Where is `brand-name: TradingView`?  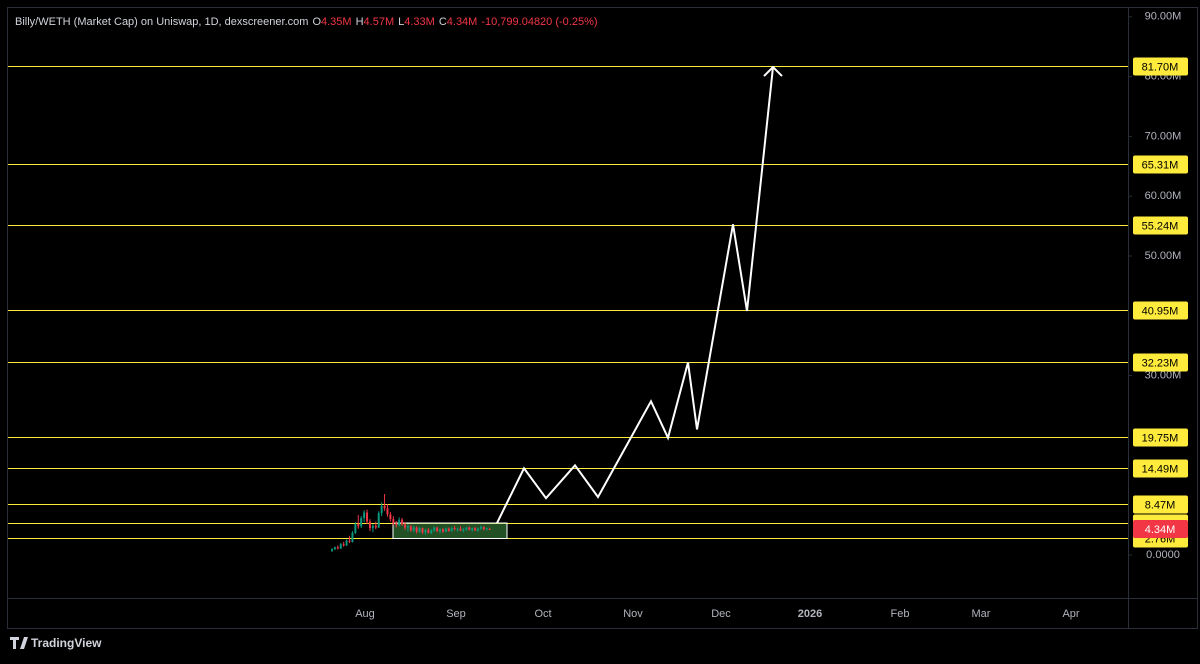 brand-name: TradingView is located at coordinates (66, 643).